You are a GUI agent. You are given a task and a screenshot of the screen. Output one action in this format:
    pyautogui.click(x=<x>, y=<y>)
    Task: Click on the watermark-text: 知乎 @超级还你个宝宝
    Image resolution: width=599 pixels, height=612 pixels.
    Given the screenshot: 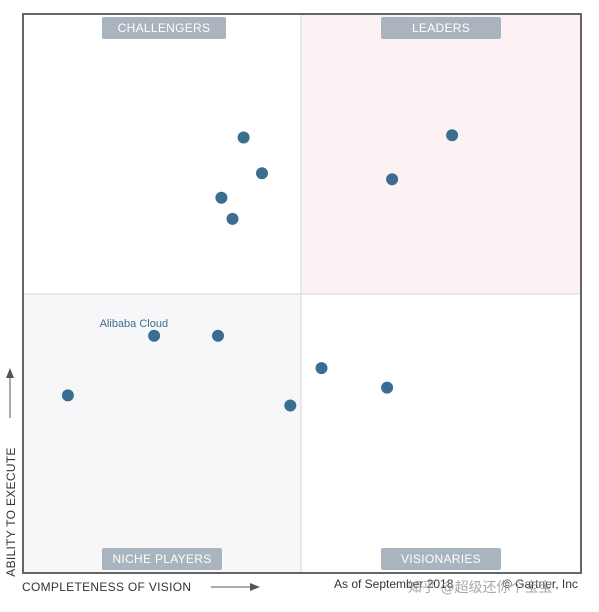 What is the action you would take?
    pyautogui.click(x=480, y=587)
    